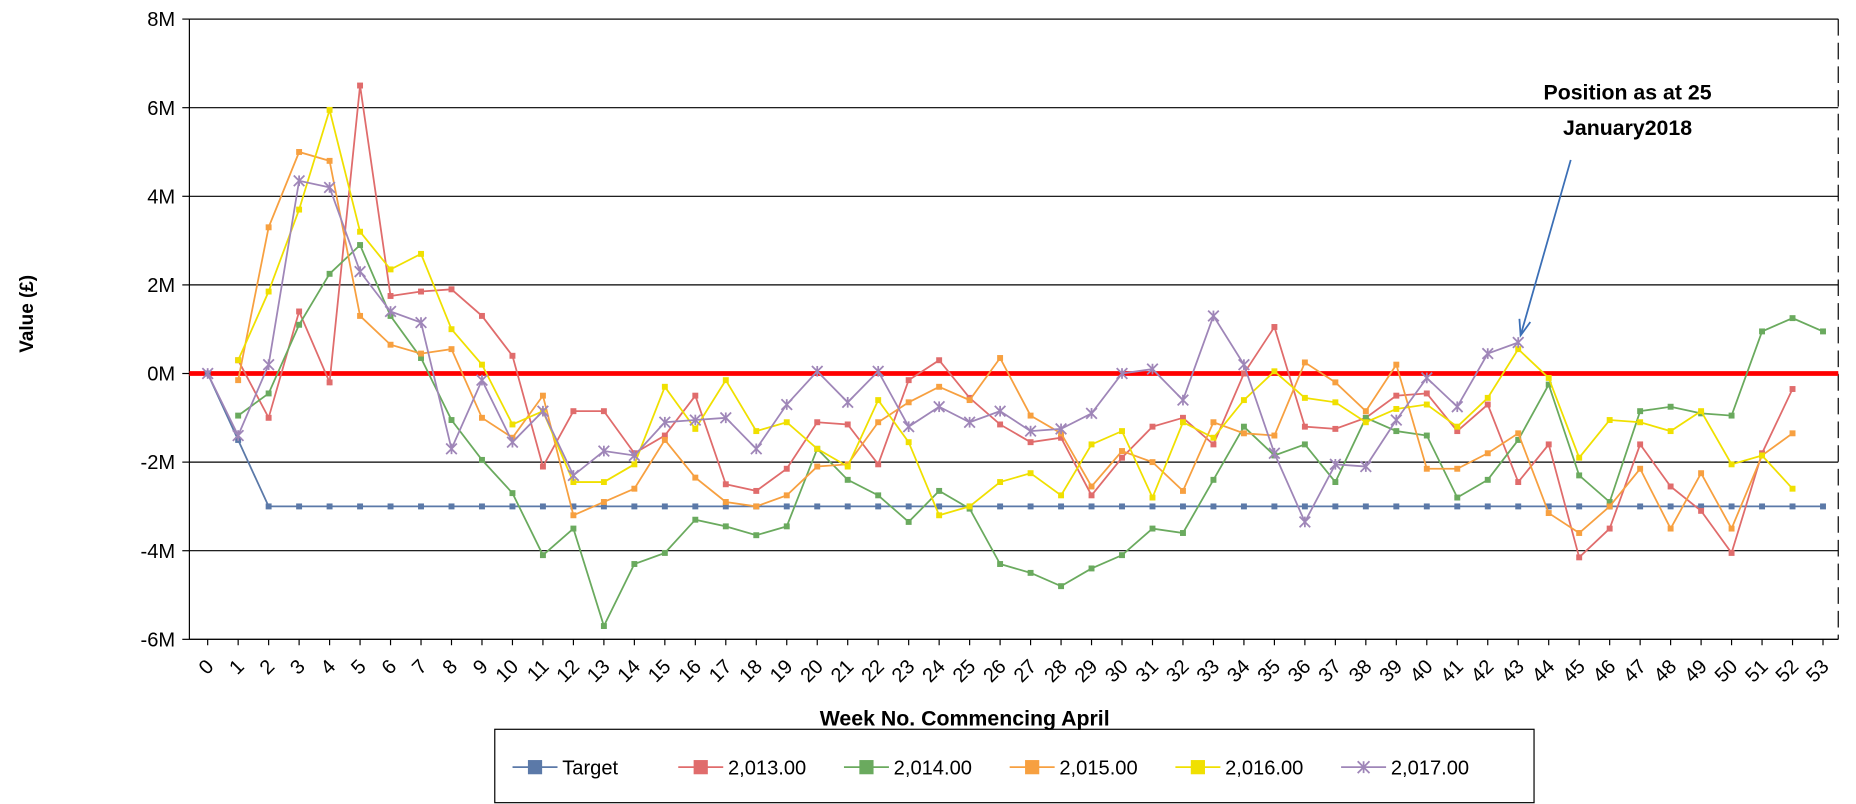 The height and width of the screenshot is (804, 1856). I want to click on legend-label: 2,016.00, so click(1264, 768).